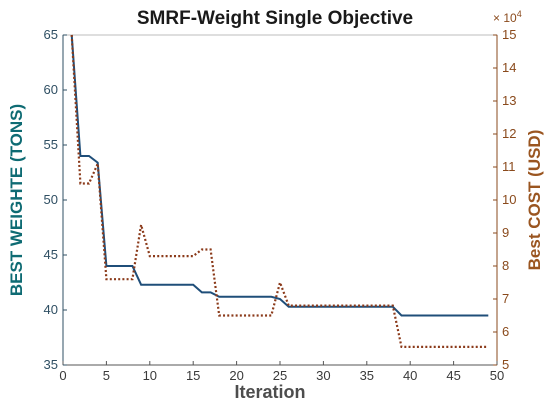 The image size is (550, 413). Describe the element at coordinates (280, 375) in the screenshot. I see `x-tick-label: 25` at that location.